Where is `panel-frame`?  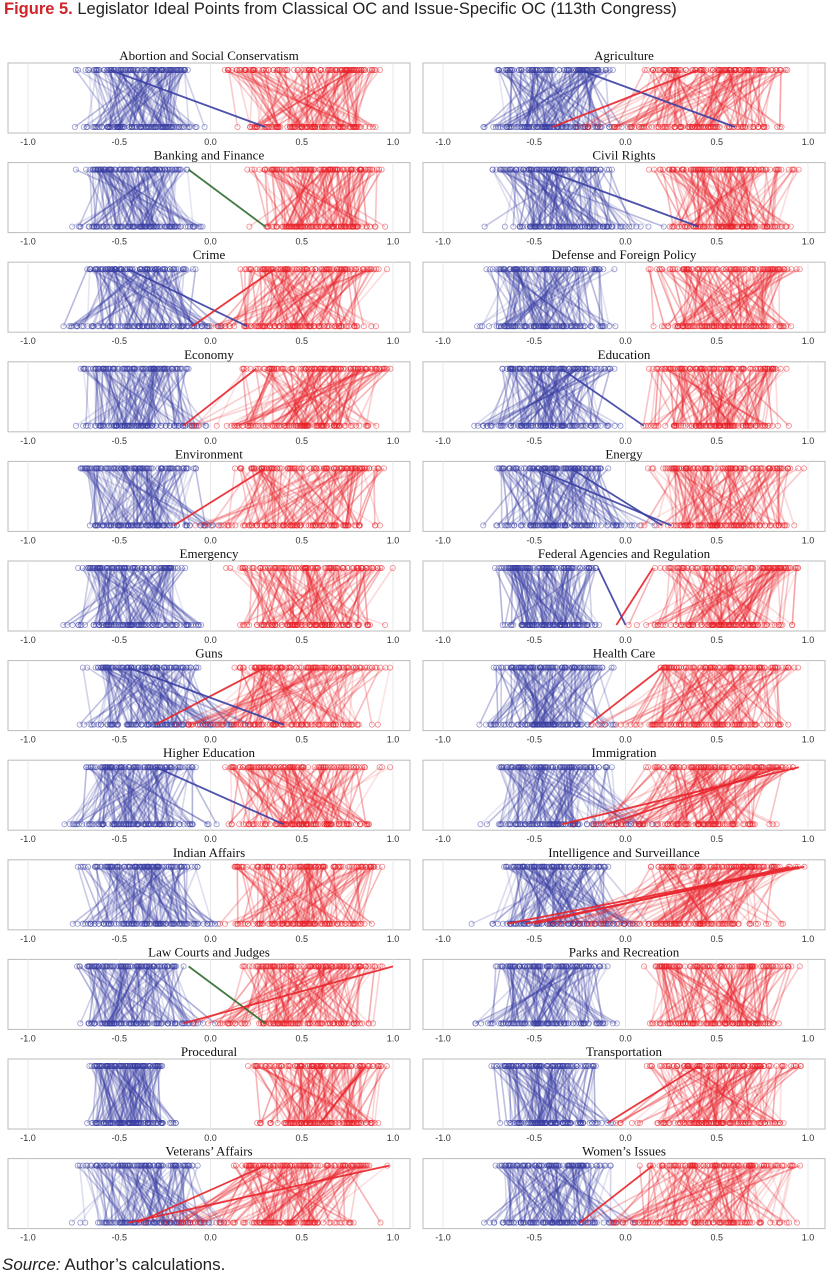 panel-frame is located at coordinates (209, 198).